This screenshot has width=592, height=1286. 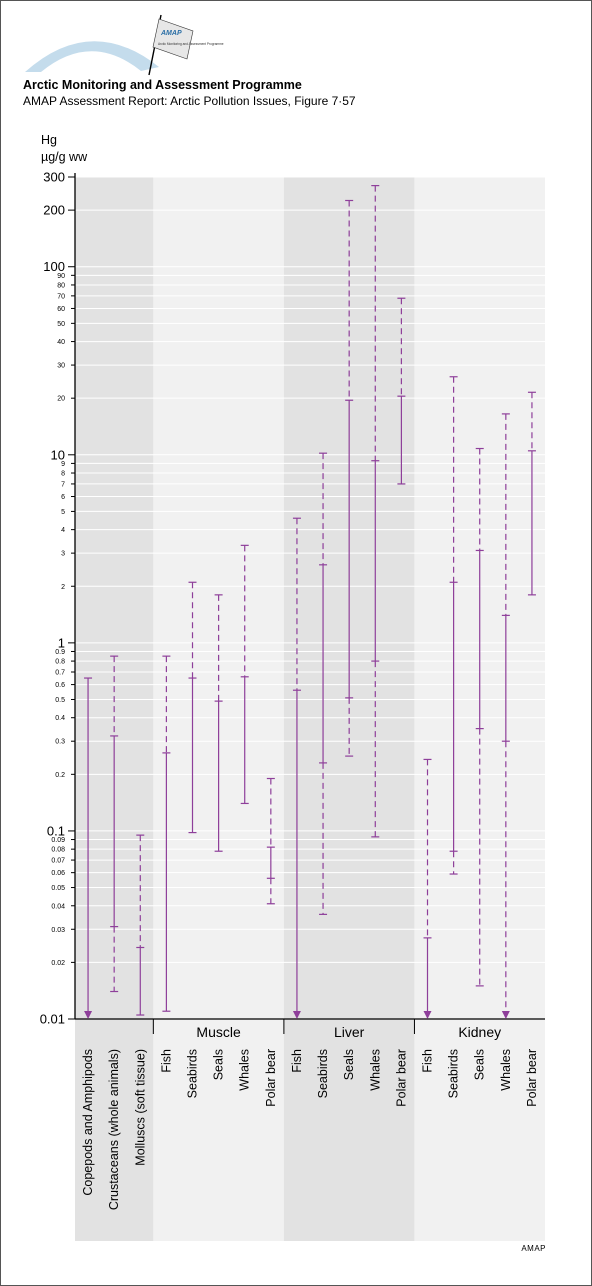 I want to click on y-tick-label: 10, so click(x=58, y=454).